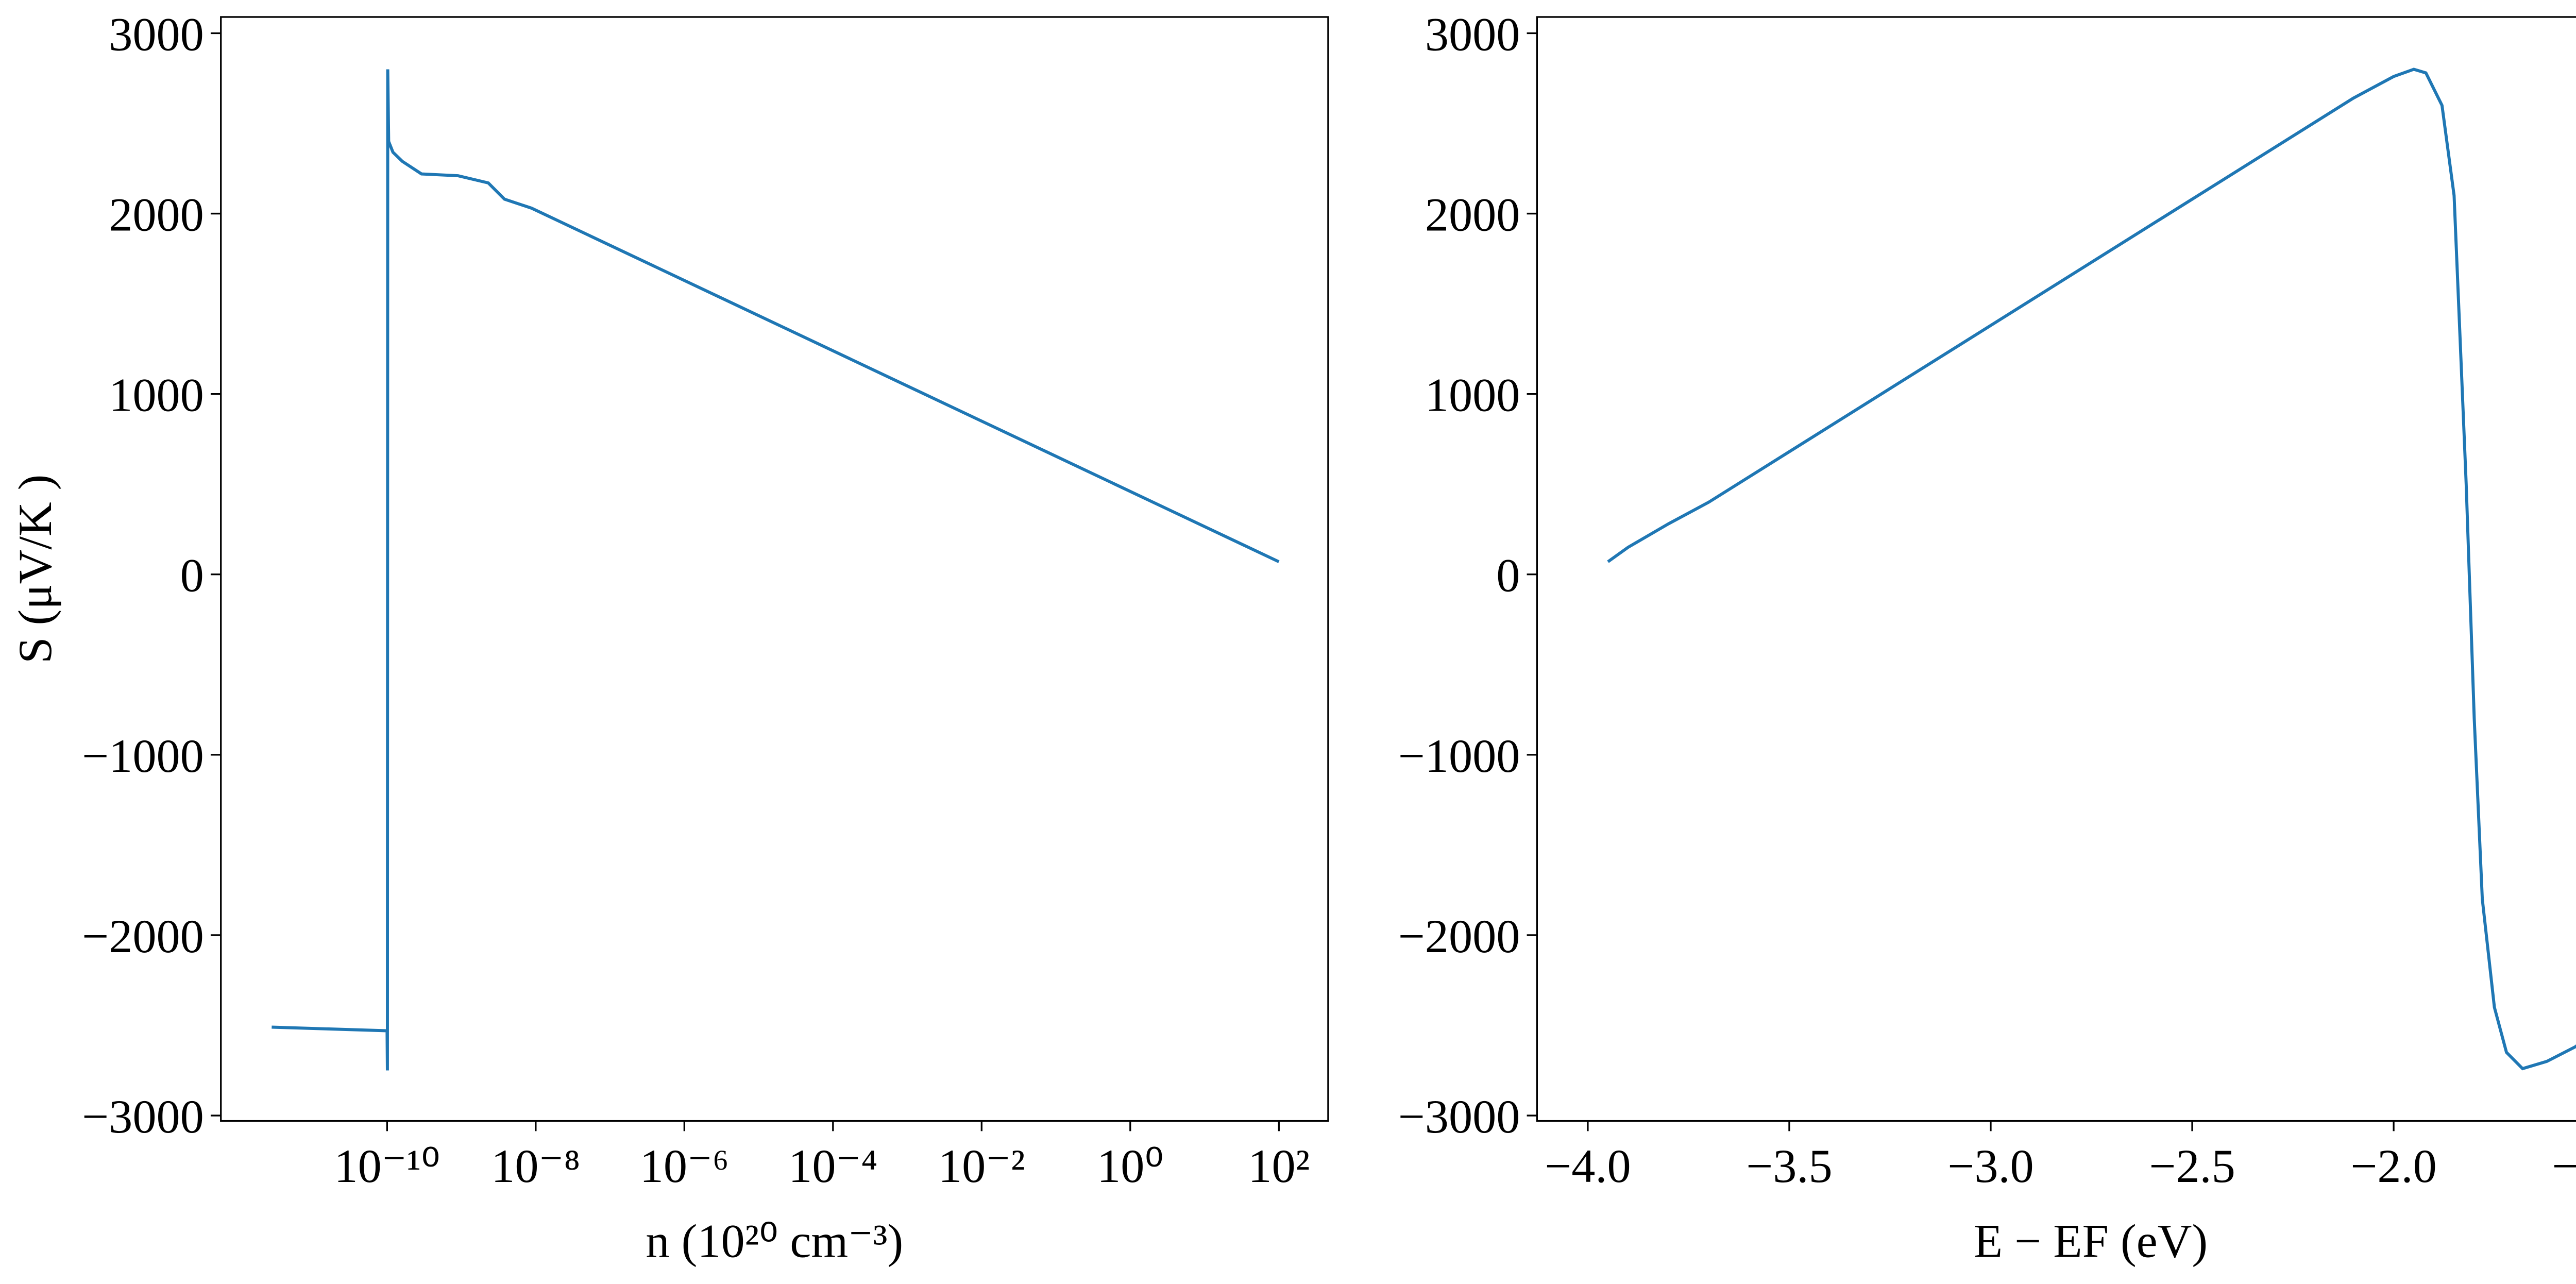 This screenshot has height=1284, width=2576. Describe the element at coordinates (2564, 1166) in the screenshot. I see `x-tick-label: −1.5` at that location.